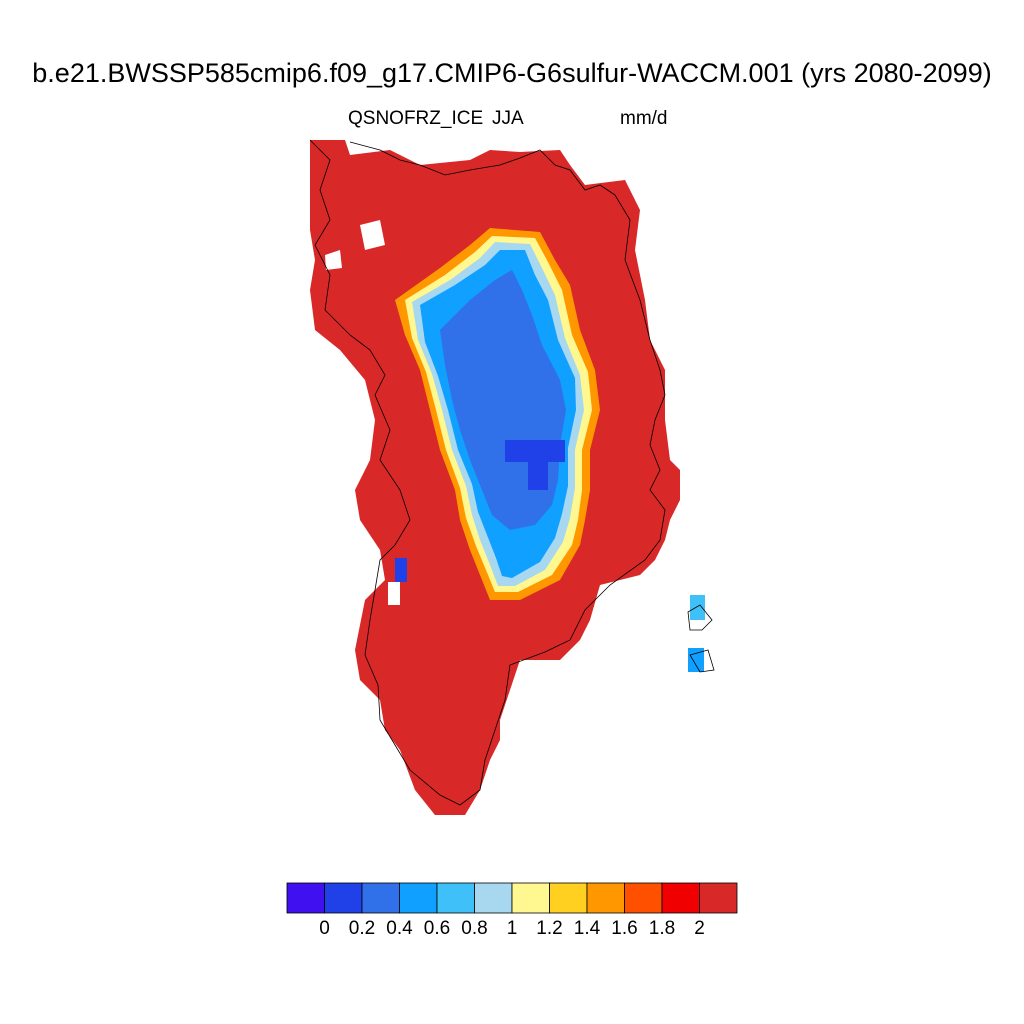 The image size is (1024, 1024). What do you see at coordinates (362, 928) in the screenshot?
I see `colorbar-tick-label: 0.2` at bounding box center [362, 928].